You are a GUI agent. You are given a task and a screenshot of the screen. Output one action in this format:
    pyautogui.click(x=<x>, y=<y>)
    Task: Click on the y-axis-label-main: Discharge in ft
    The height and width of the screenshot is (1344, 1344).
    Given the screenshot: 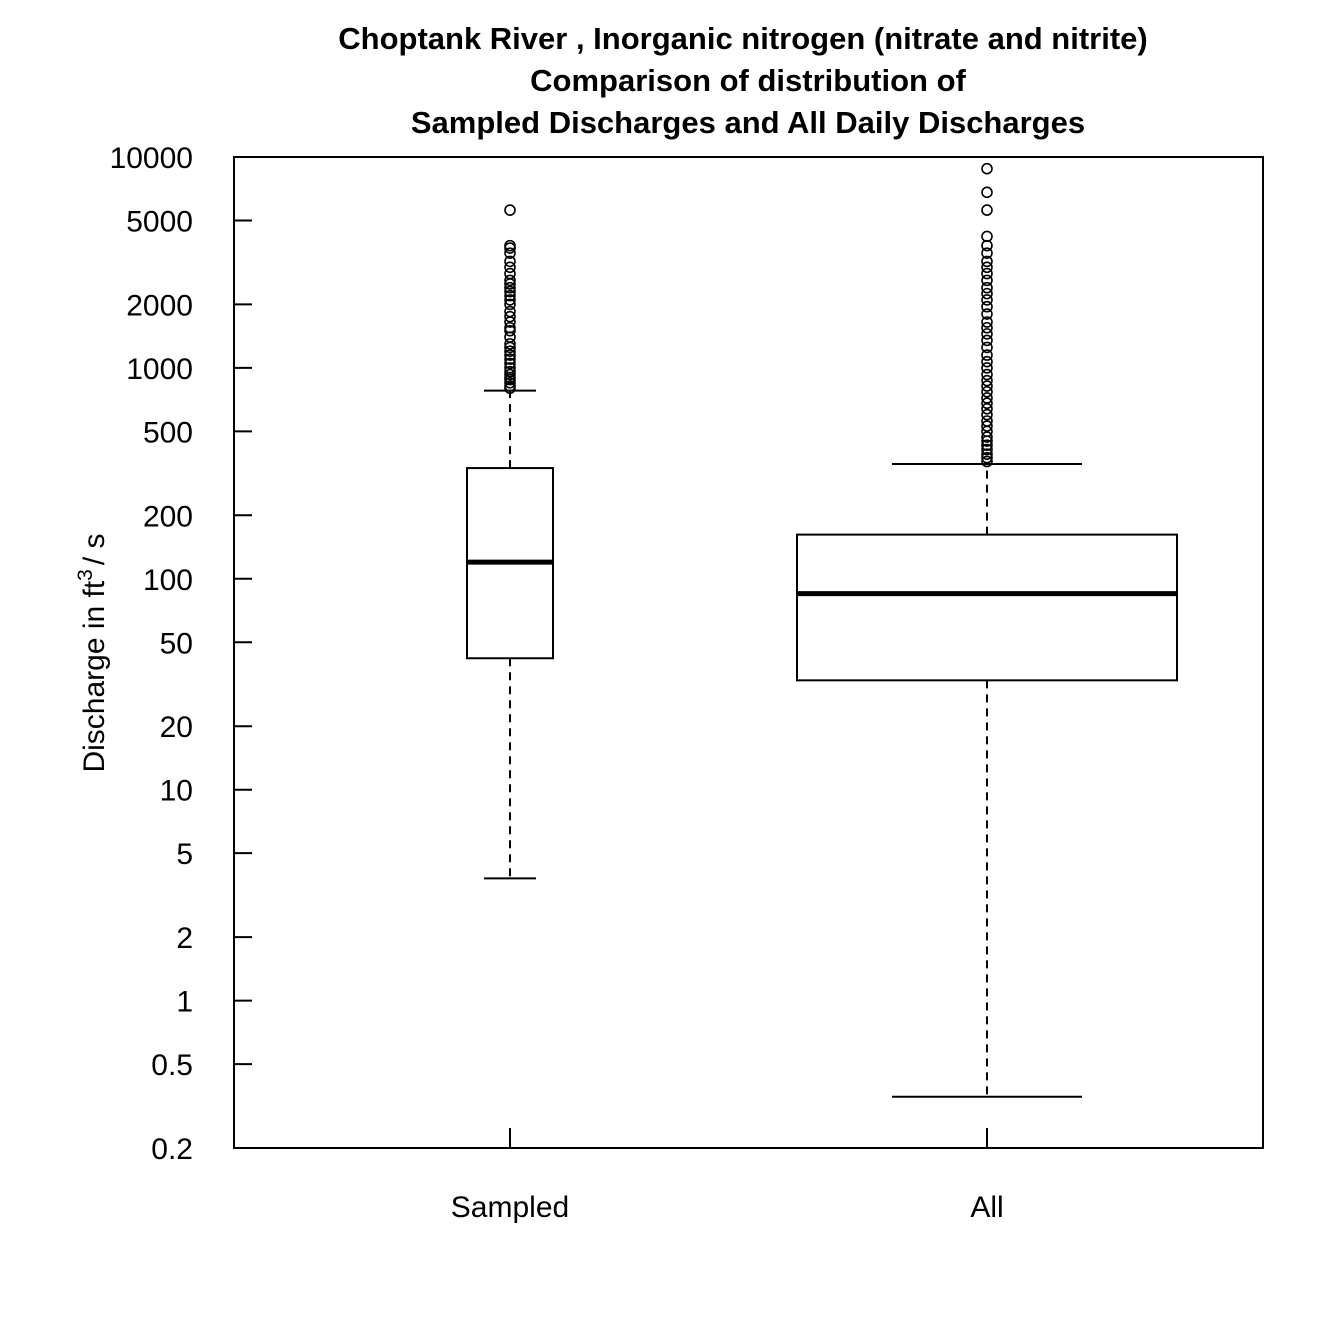 What is the action you would take?
    pyautogui.click(x=94, y=676)
    